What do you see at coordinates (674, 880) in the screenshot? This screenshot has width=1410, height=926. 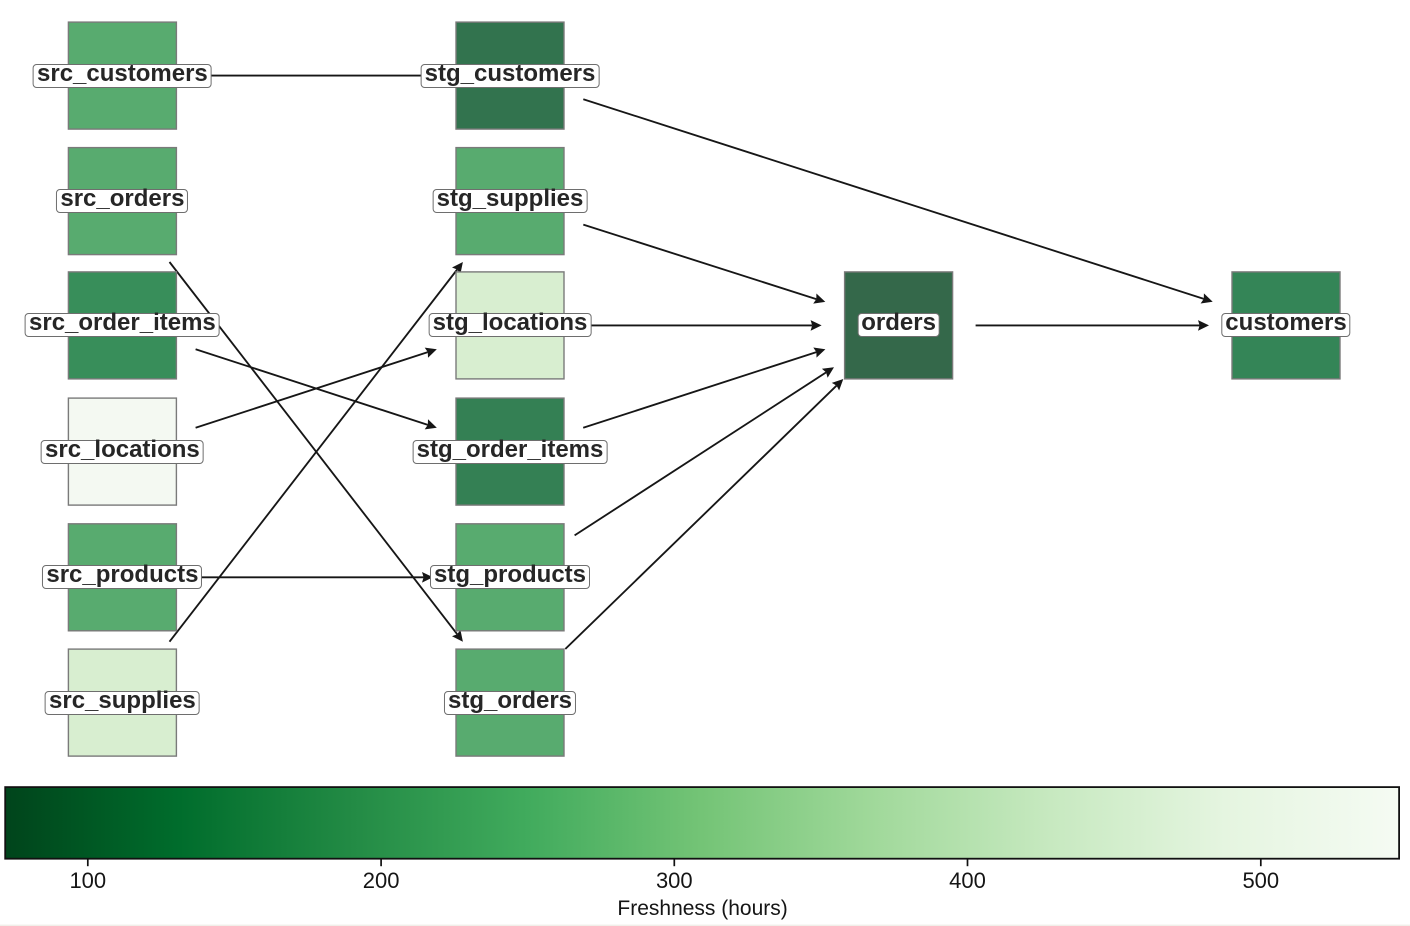 I see `svg-text: 300` at bounding box center [674, 880].